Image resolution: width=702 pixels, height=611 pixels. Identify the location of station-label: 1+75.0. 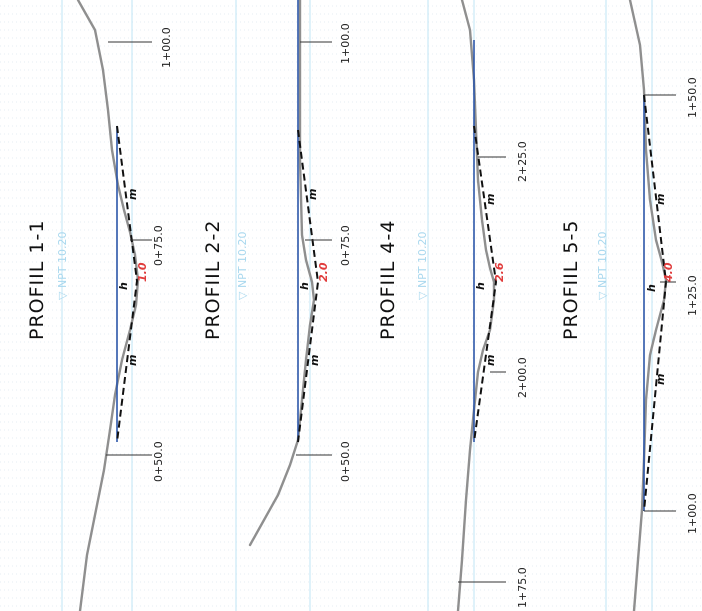
(522, 587).